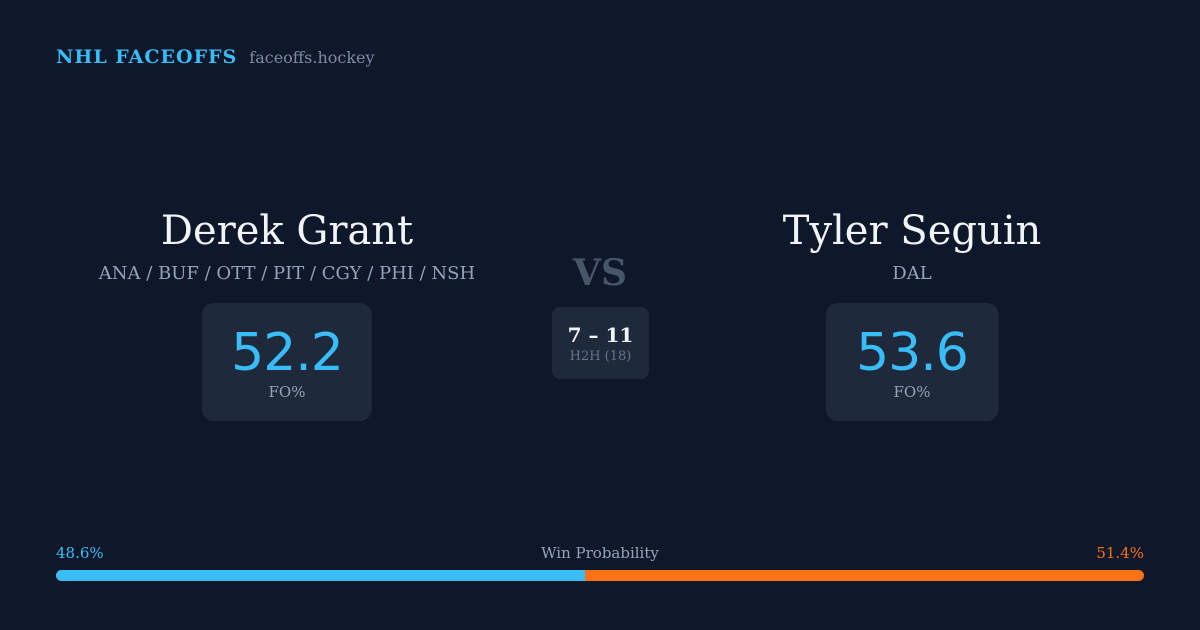  I want to click on head-to-head-score: 7 – 11, so click(600, 334).